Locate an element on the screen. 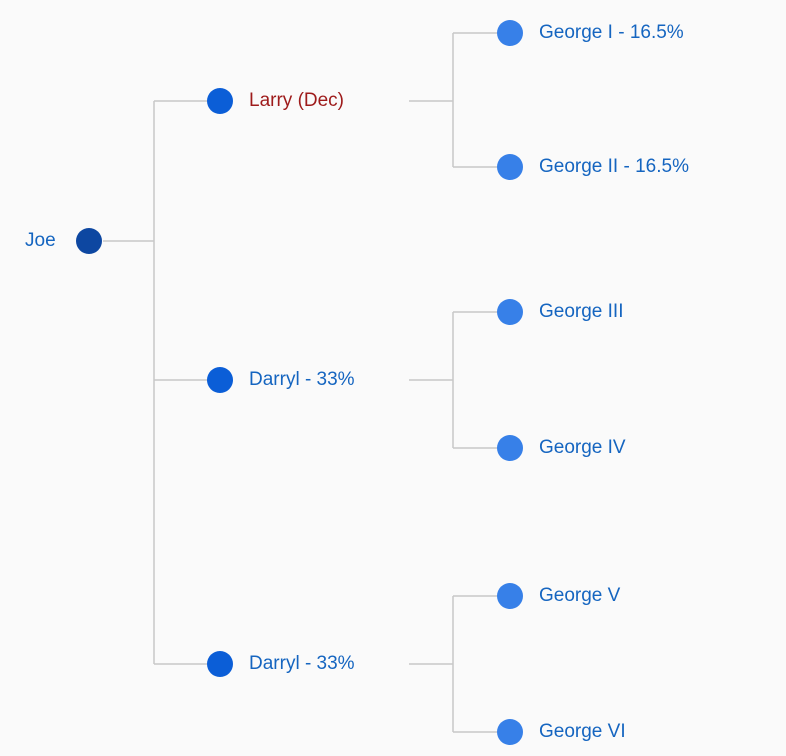  tree-node-root: Joe is located at coordinates (63, 241).